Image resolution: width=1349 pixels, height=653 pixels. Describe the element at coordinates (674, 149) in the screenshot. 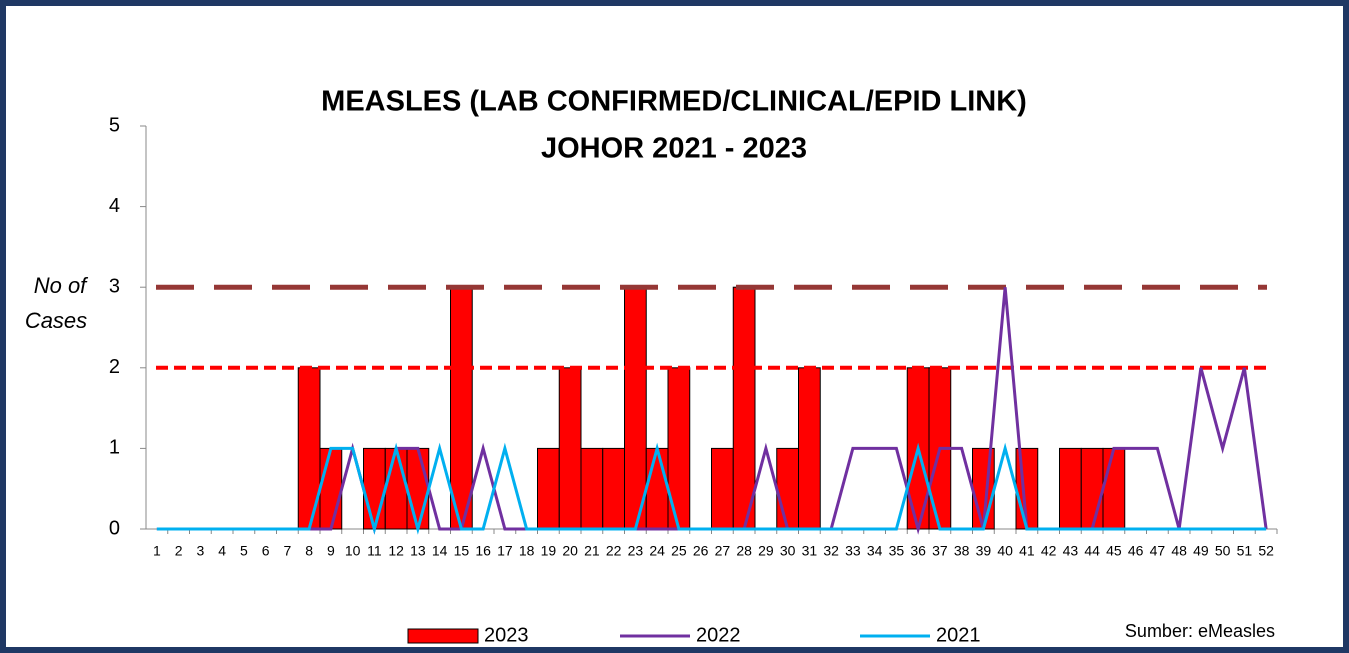

I see `chart-title: JOHOR 2021 - 2023` at that location.